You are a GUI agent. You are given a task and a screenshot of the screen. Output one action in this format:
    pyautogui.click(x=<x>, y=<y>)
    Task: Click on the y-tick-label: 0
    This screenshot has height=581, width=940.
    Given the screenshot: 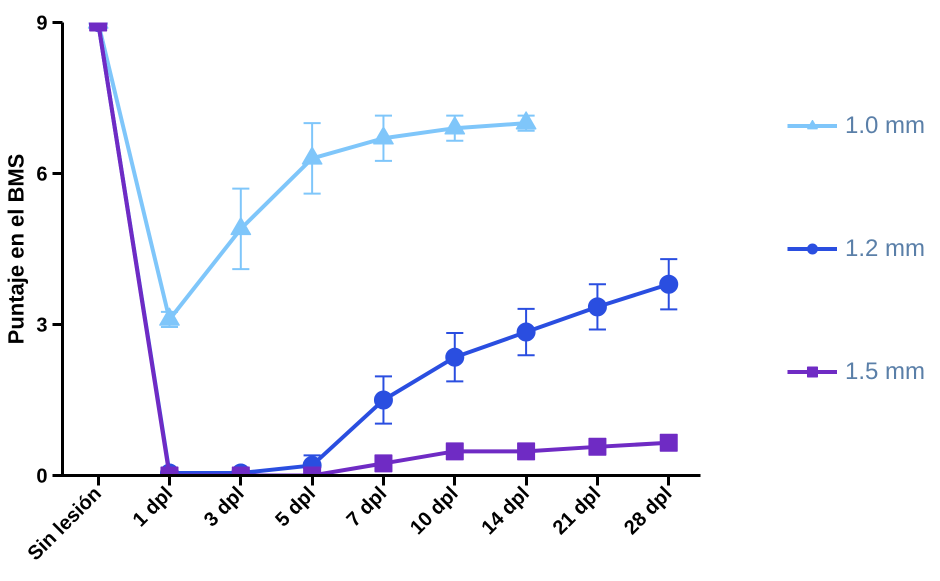 What is the action you would take?
    pyautogui.click(x=42, y=477)
    